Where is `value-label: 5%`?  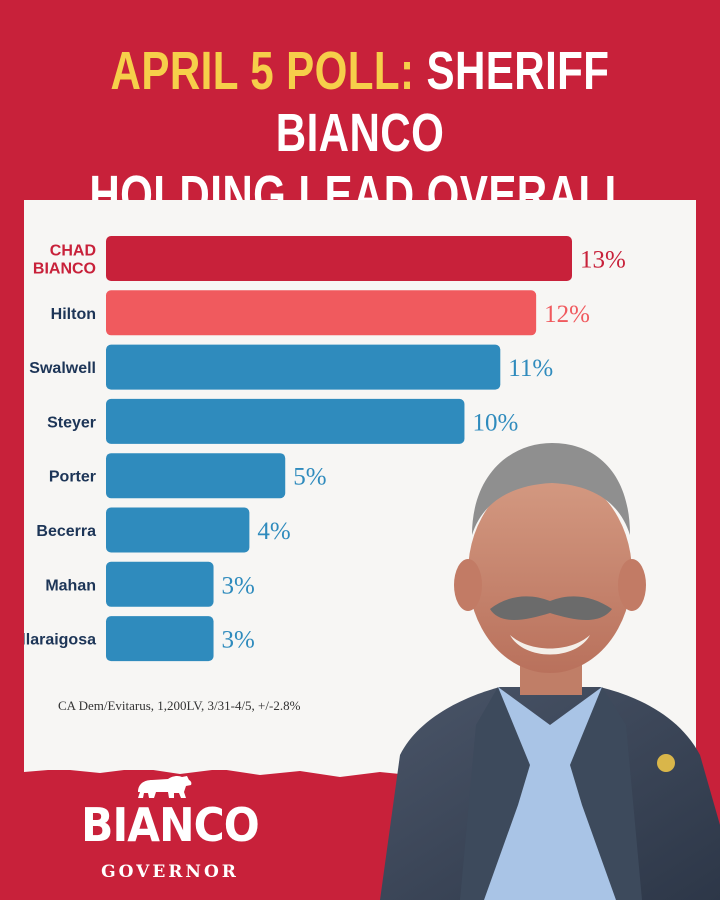 value-label: 5% is located at coordinates (309, 477).